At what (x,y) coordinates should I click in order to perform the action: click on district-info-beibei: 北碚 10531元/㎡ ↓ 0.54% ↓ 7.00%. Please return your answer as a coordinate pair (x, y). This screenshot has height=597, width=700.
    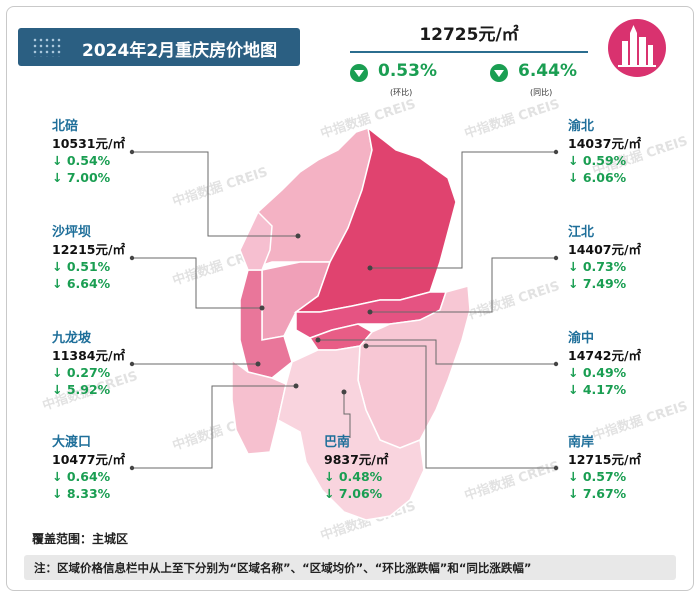
    Looking at the image, I should click on (107, 152).